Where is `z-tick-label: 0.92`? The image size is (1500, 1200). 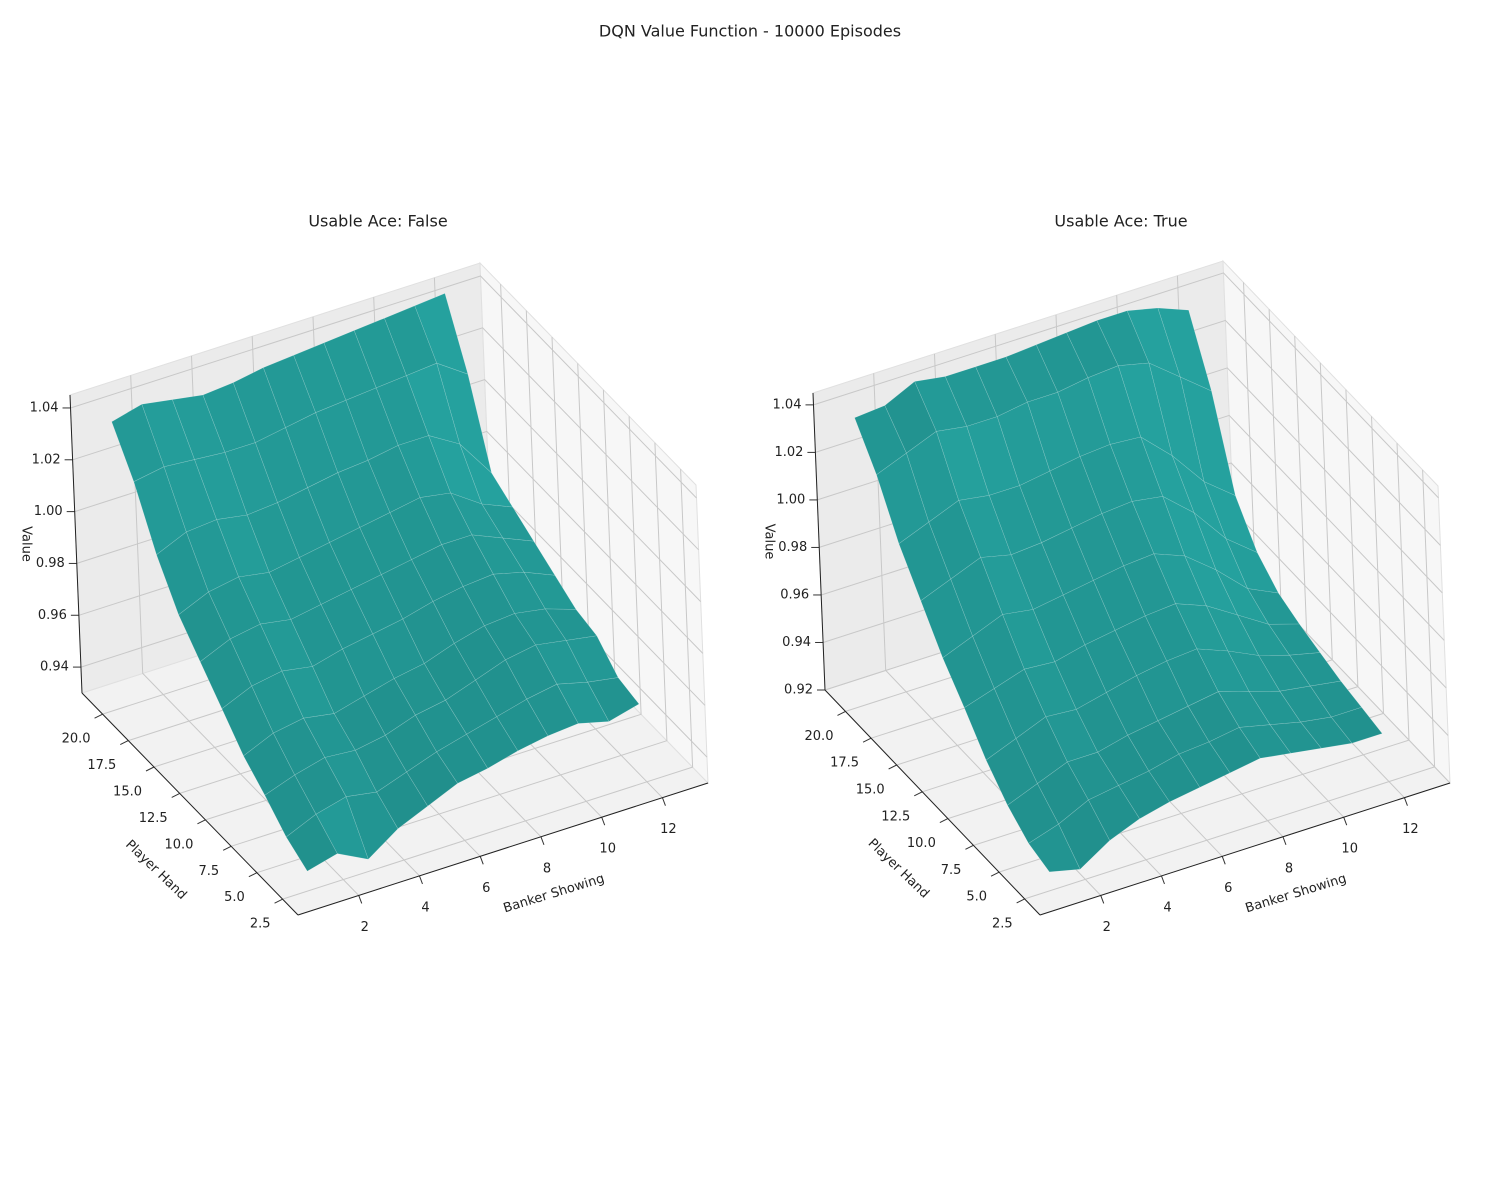
z-tick-label: 0.92 is located at coordinates (798, 690).